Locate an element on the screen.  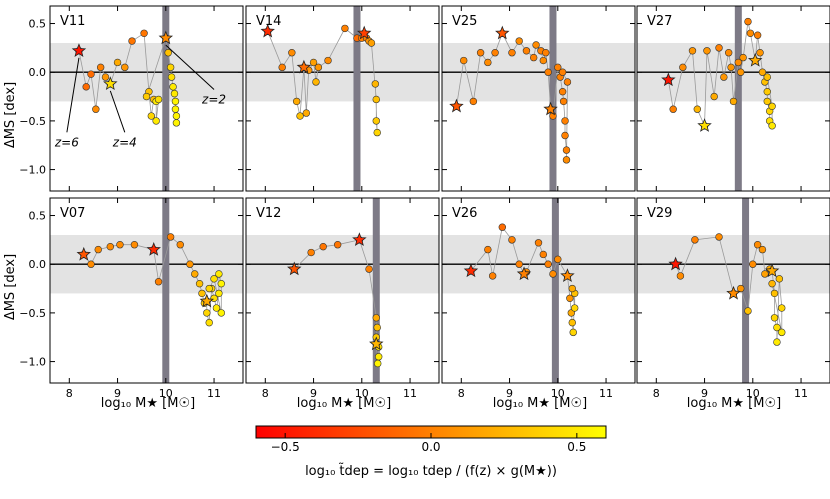
x-axis-label-4: log₁₀ M★ [M☉] is located at coordinates (734, 403).